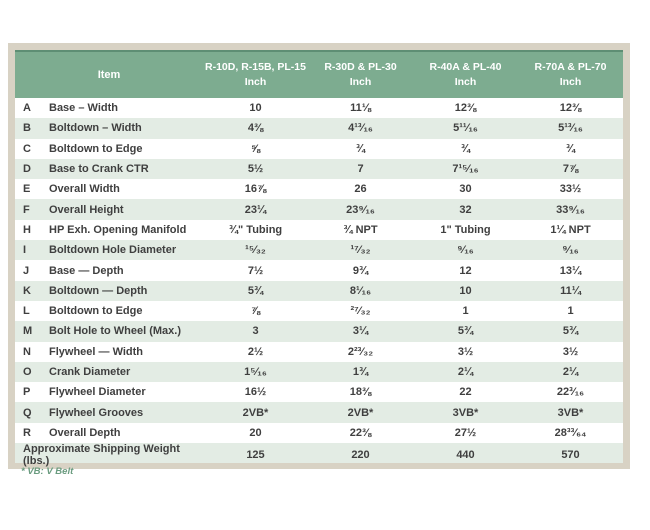  I want to click on row-value: 12, so click(465, 270).